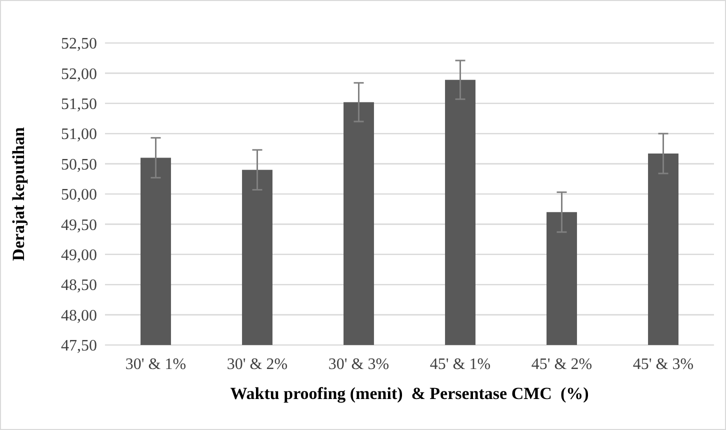 The height and width of the screenshot is (430, 726). What do you see at coordinates (79, 74) in the screenshot?
I see `y-tick-label: 52,00` at bounding box center [79, 74].